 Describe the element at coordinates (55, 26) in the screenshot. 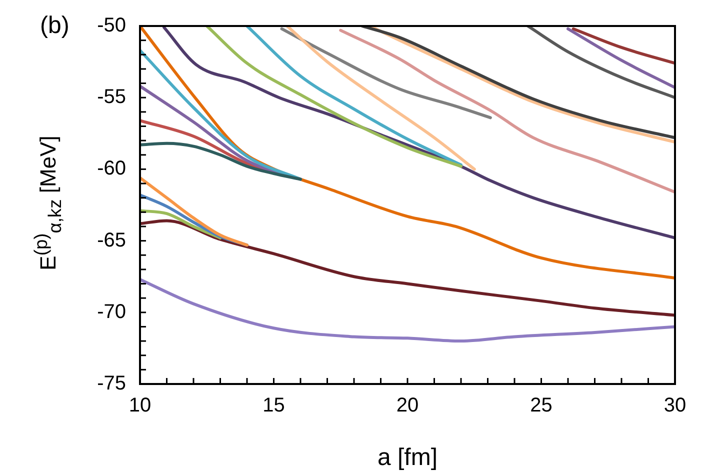

I see `text: (b)` at that location.